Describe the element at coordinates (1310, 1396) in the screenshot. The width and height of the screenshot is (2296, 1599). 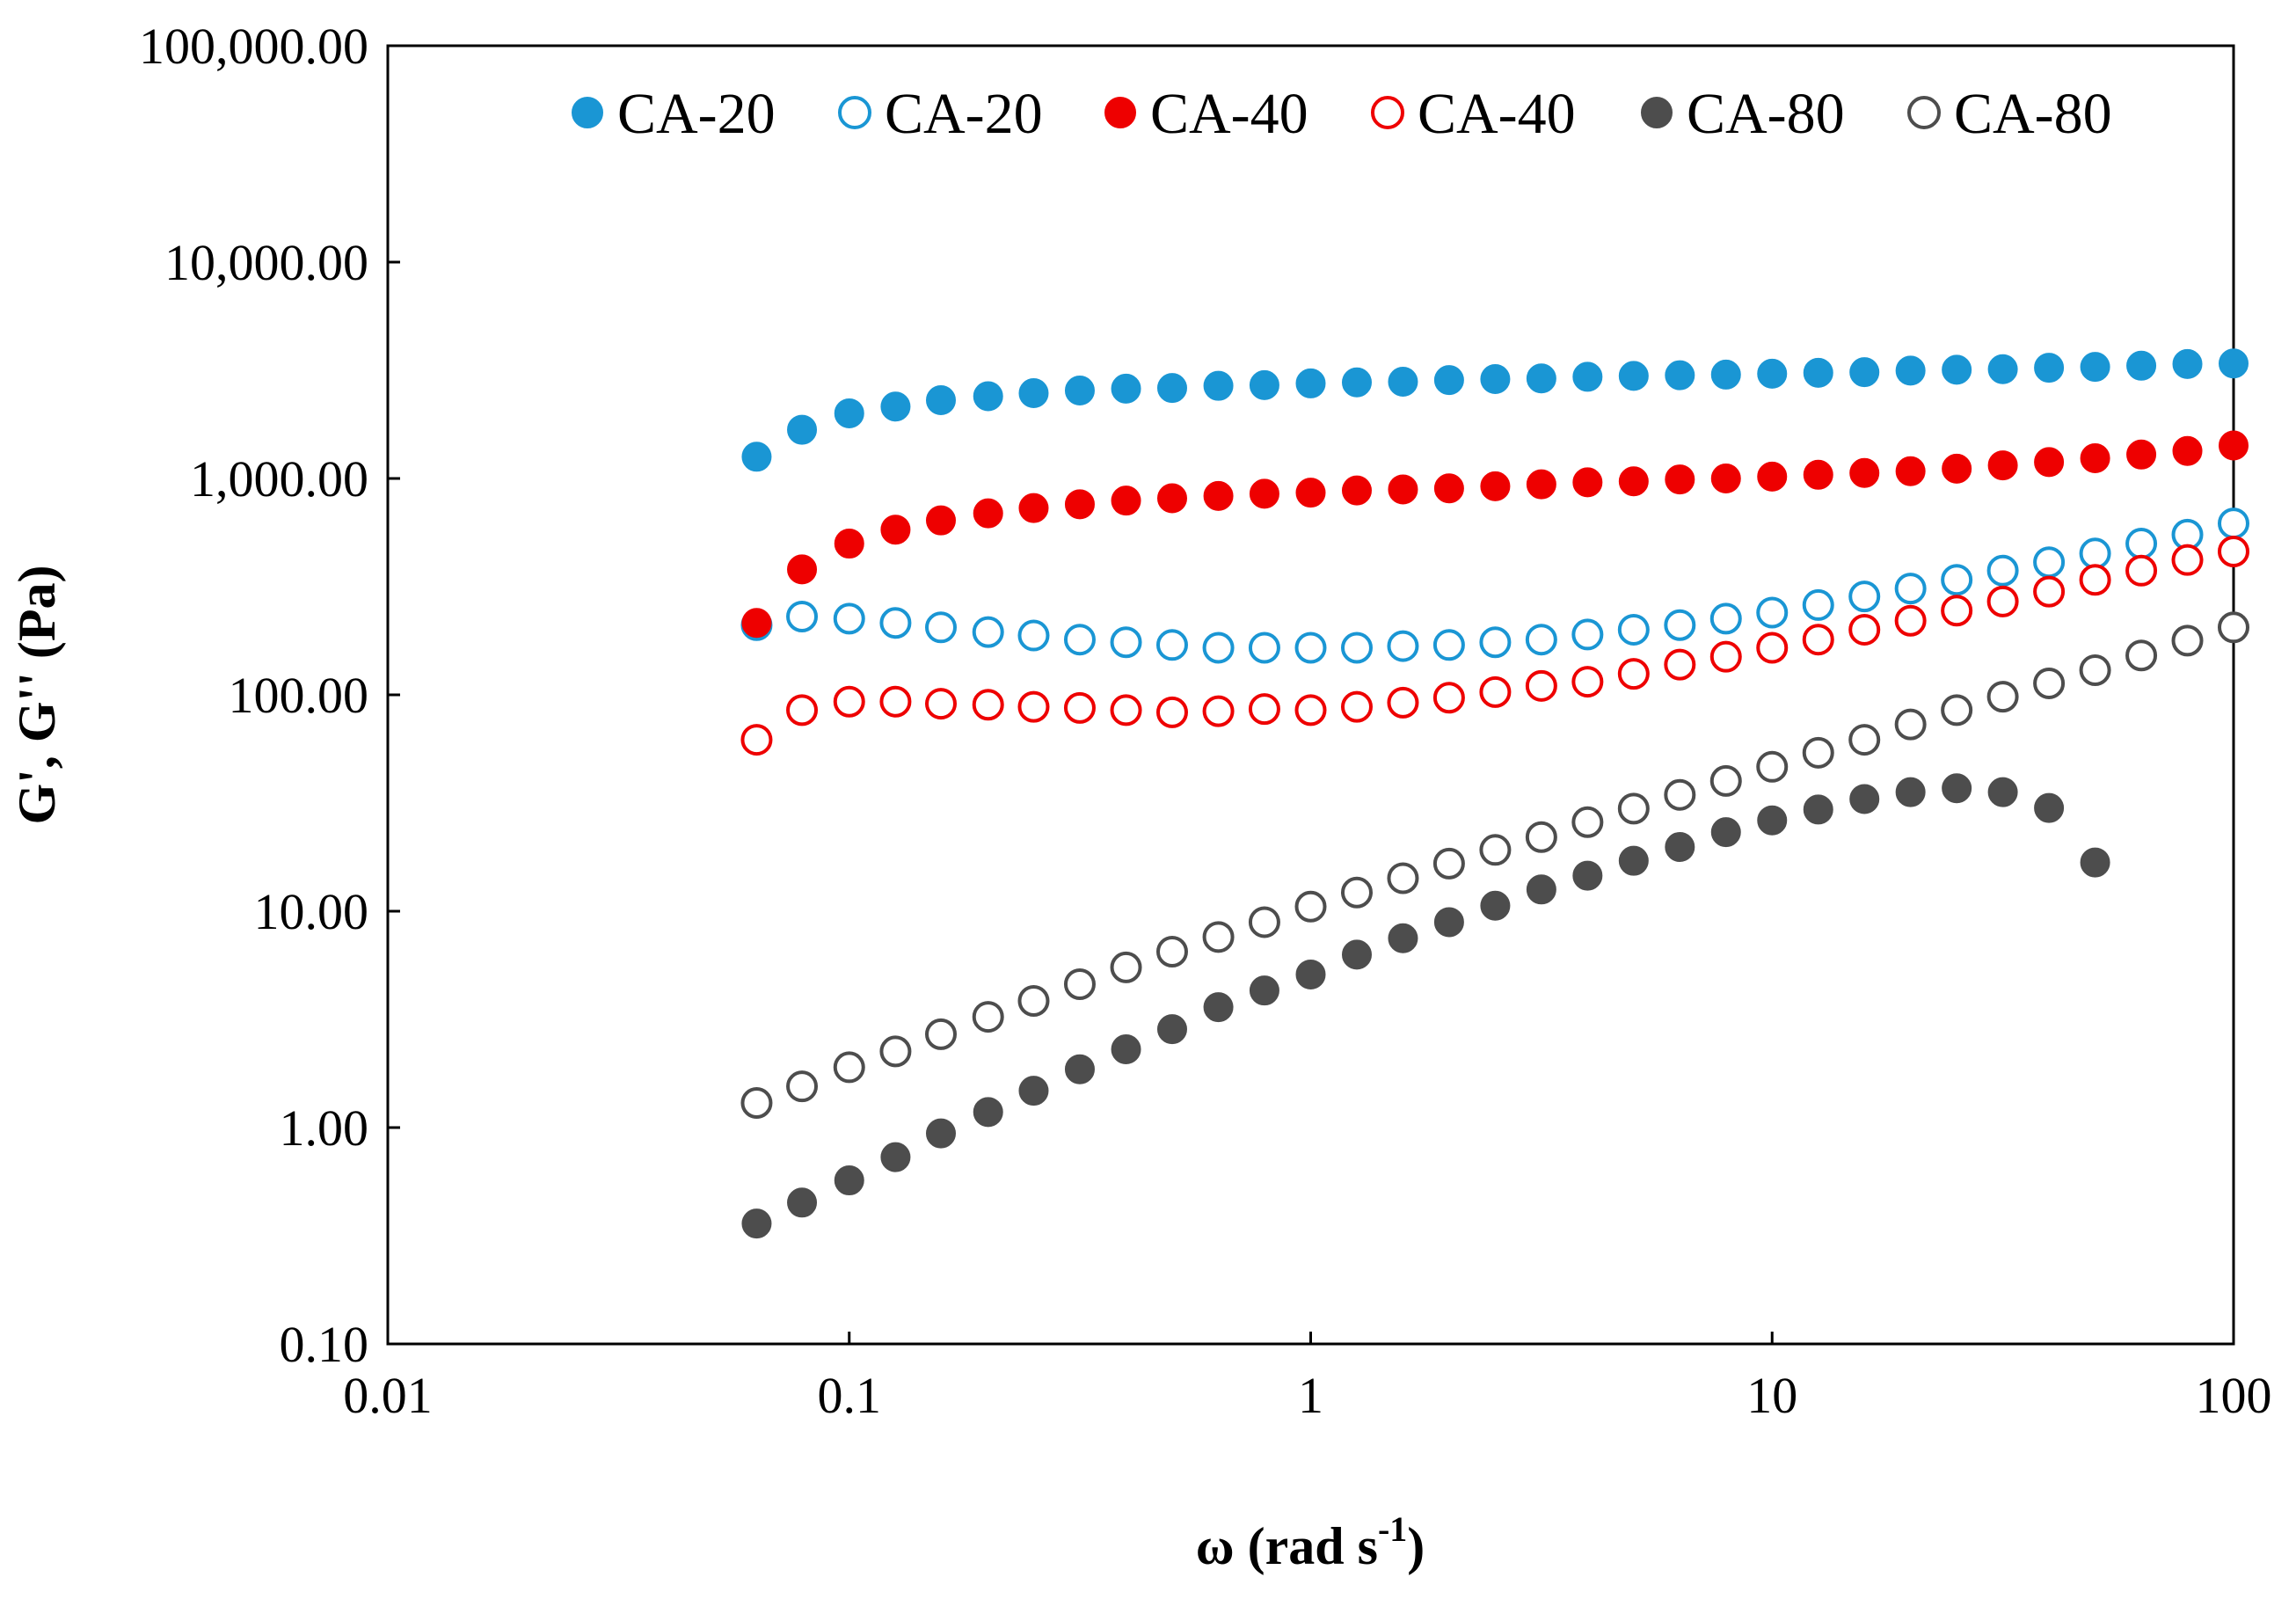
I see `x-tick-label: 1` at that location.